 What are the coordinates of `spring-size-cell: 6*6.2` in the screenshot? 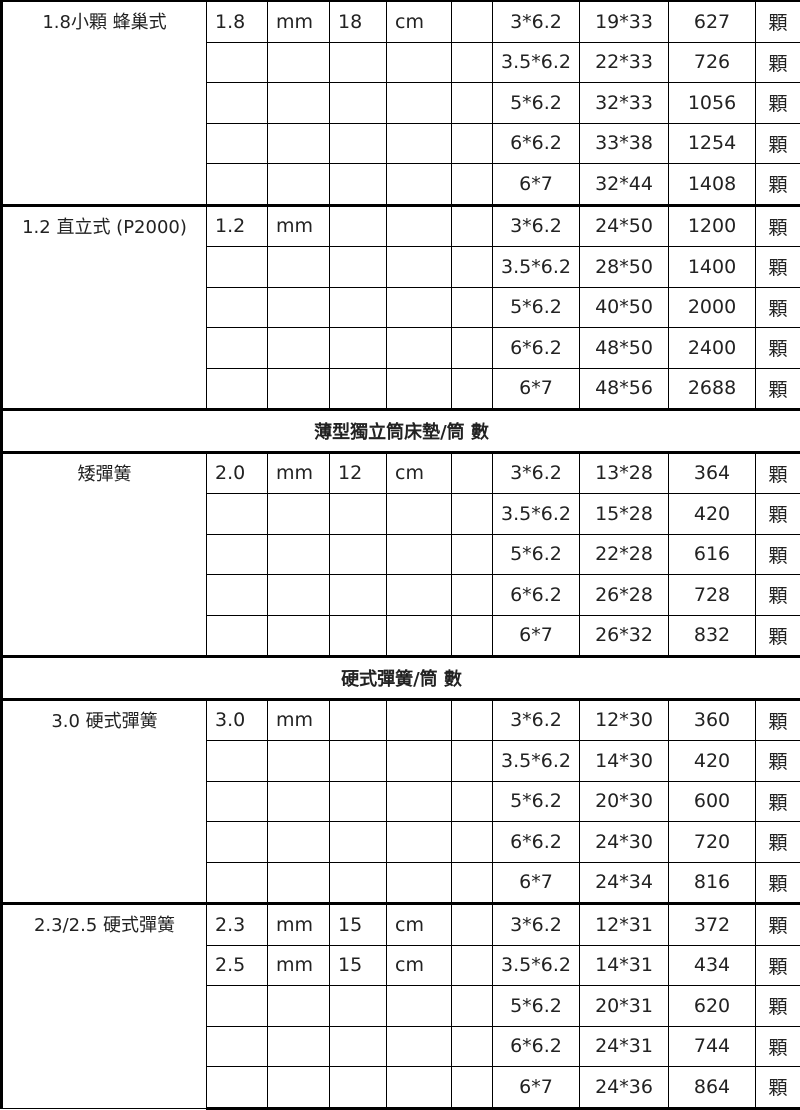 It's located at (536, 1046).